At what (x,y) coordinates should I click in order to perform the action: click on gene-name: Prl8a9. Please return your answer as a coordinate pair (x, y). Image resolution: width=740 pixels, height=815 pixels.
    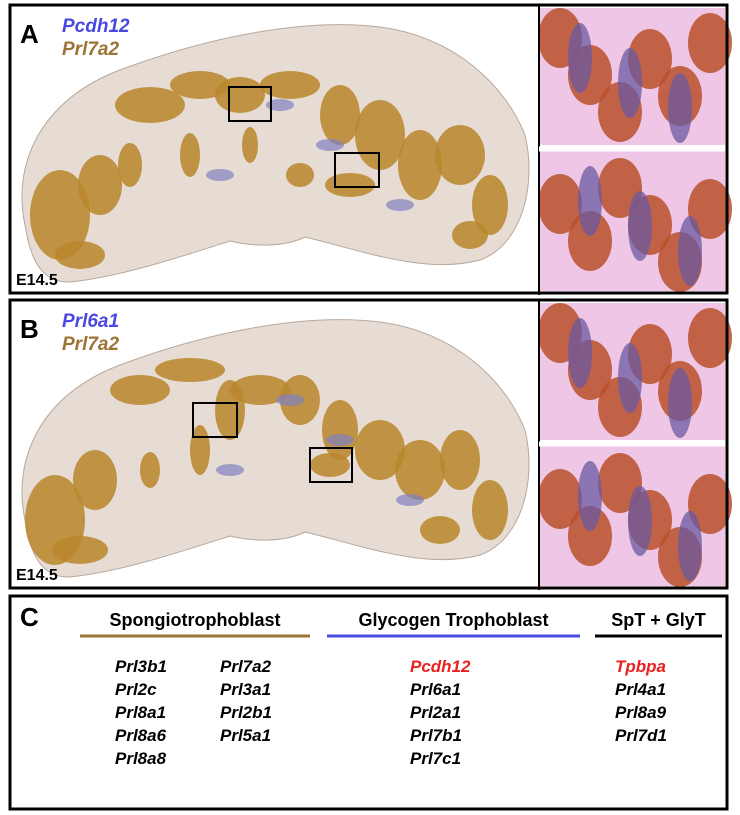
    Looking at the image, I should click on (641, 712).